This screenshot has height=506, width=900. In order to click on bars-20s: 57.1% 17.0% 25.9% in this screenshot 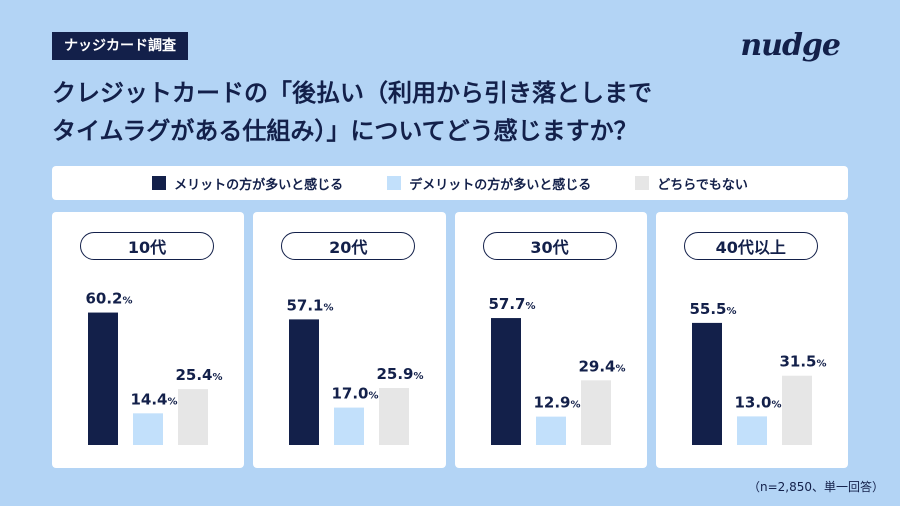, I will do `click(355, 370)`.